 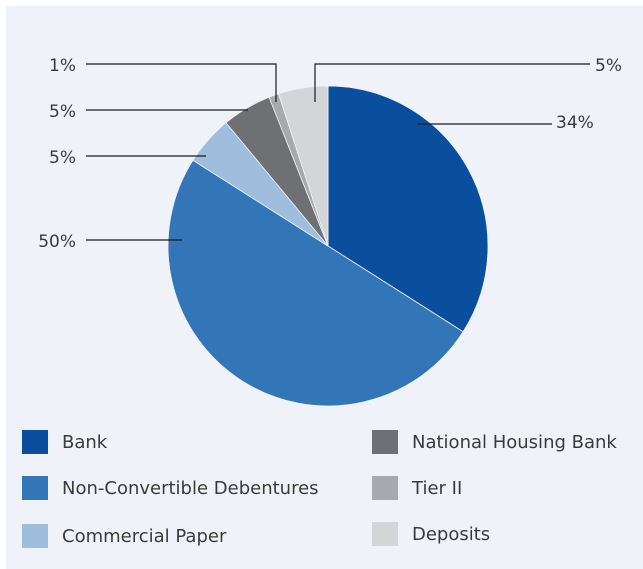 What do you see at coordinates (408, 209) in the screenshot?
I see `pie-slice-bank` at bounding box center [408, 209].